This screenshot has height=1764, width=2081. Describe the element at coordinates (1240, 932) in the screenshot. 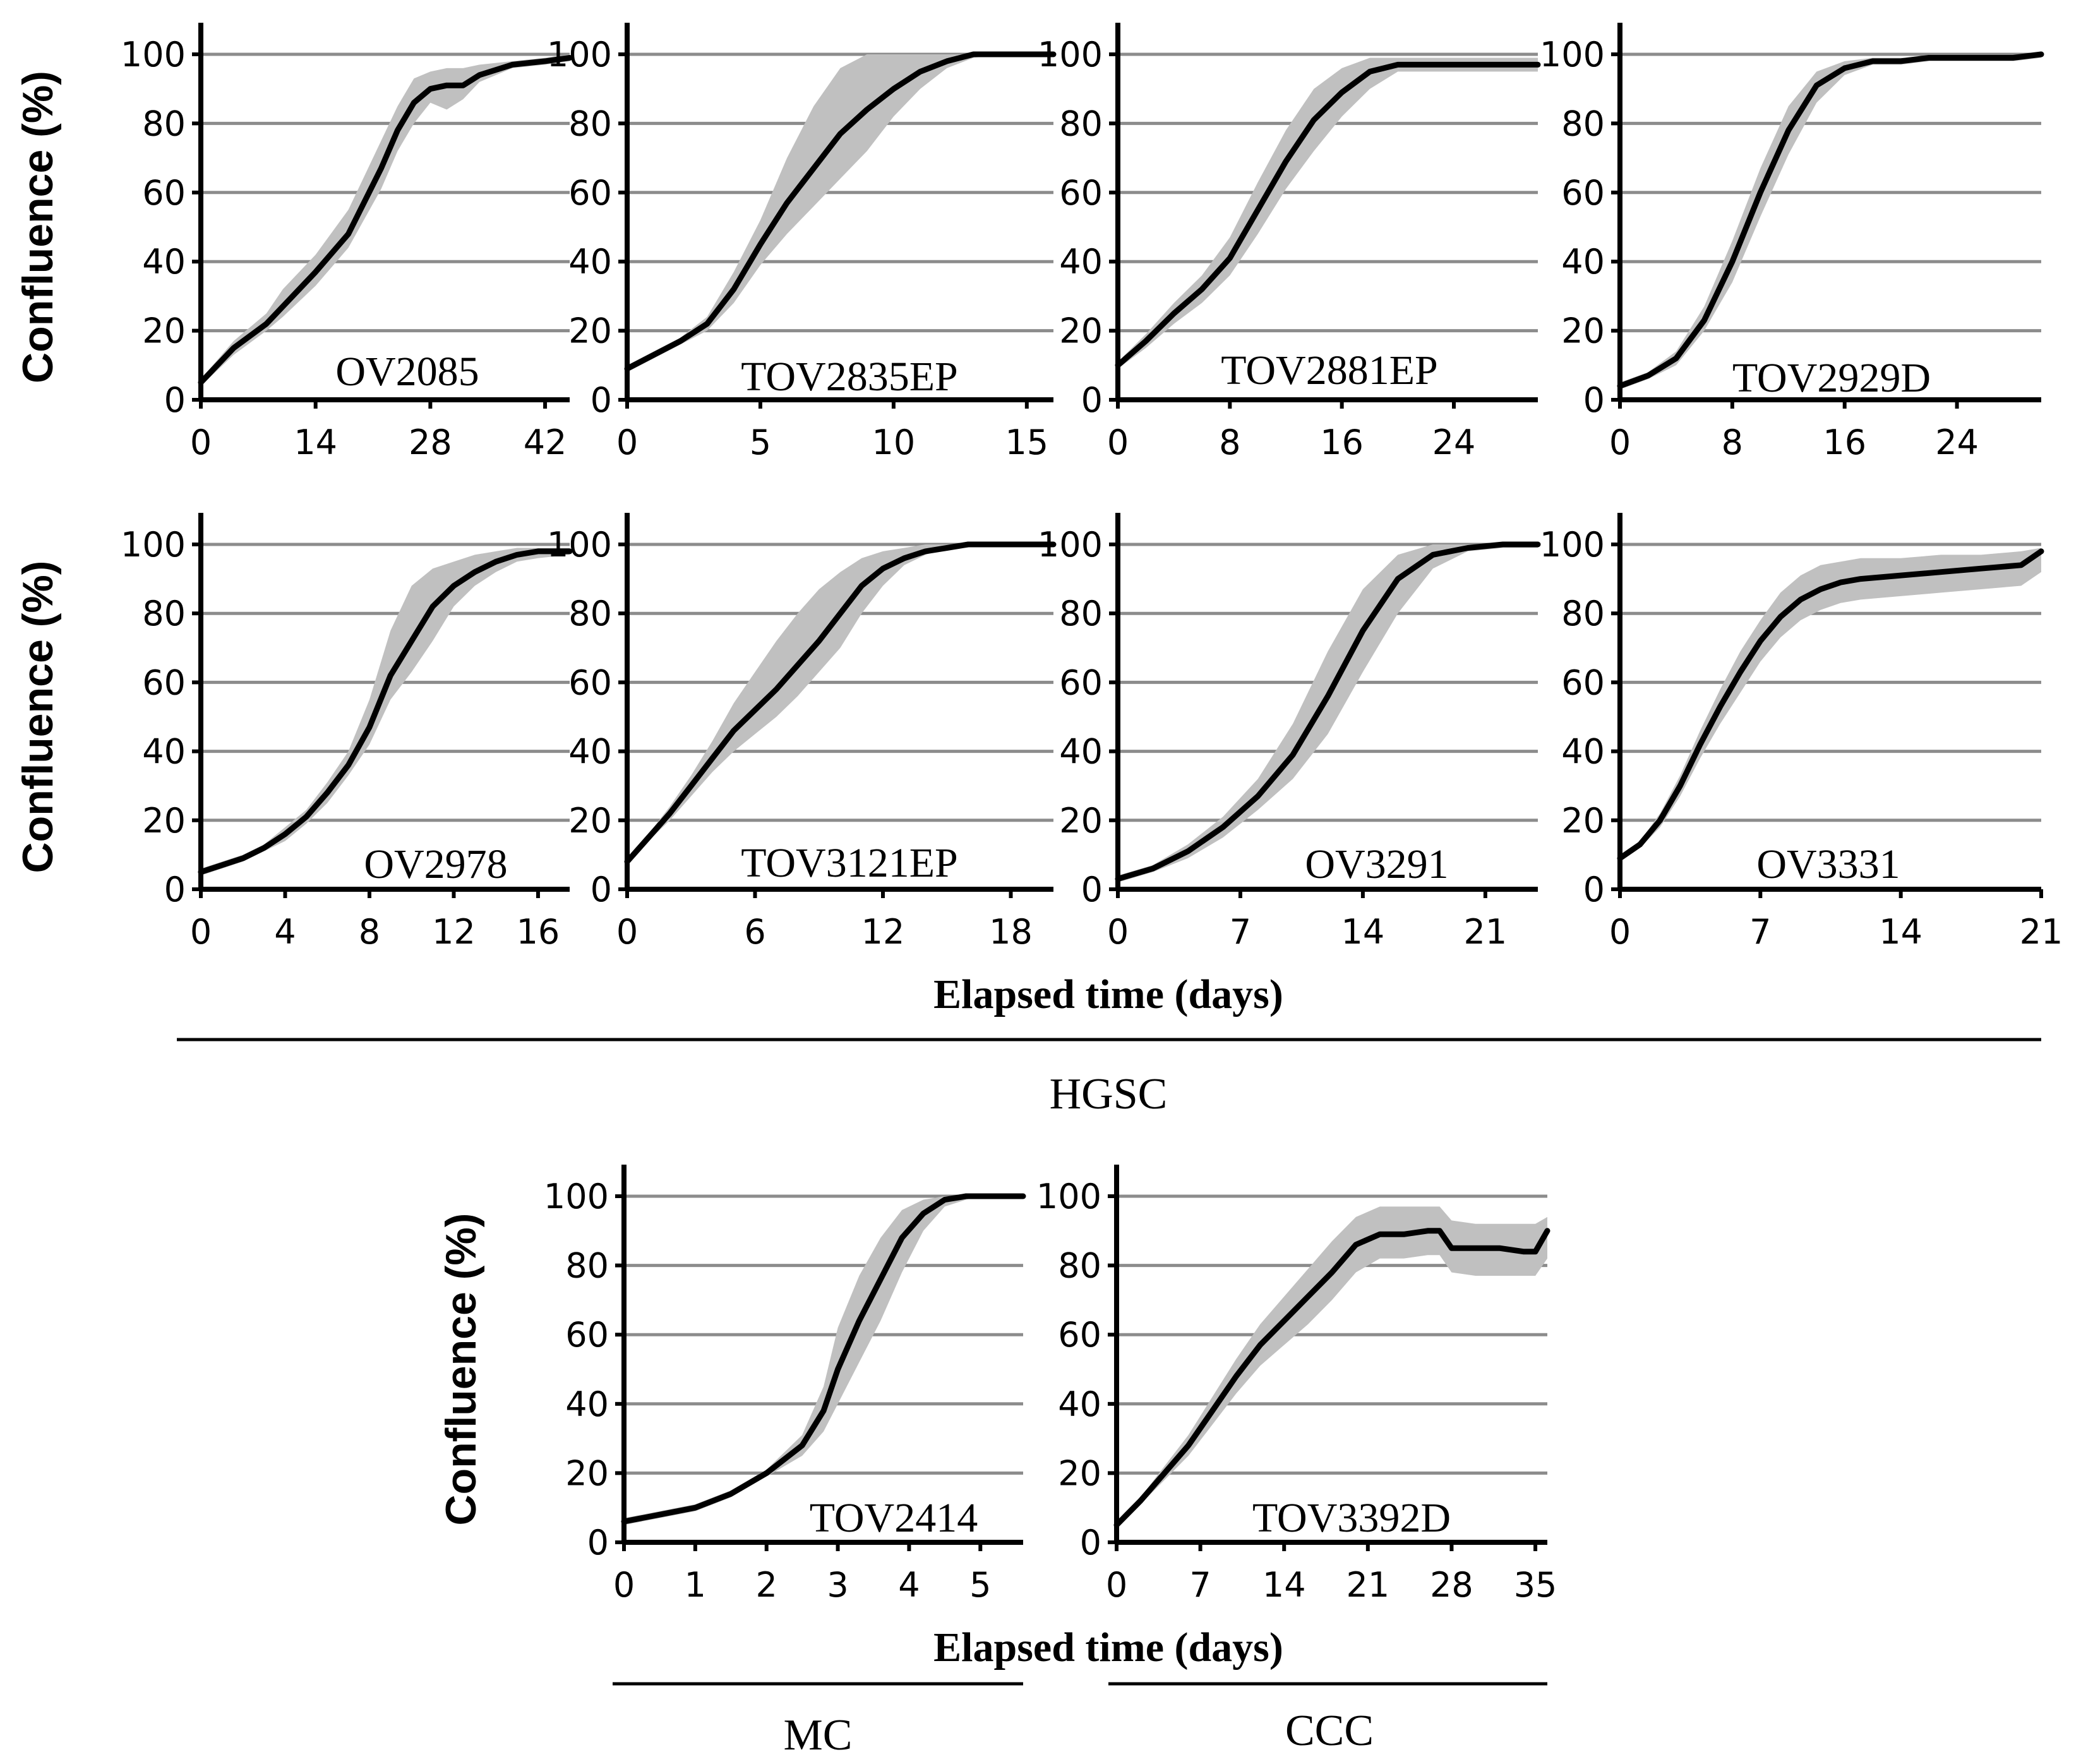

I see `ov3291-xtick-label-7: 7` at that location.